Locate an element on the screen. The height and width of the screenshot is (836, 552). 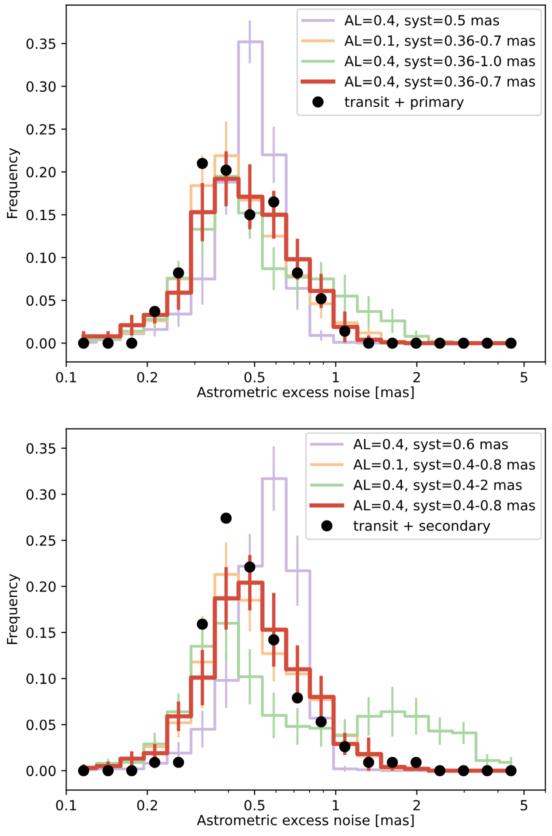
legend-label: AL=0.4, syst=0.5 mas is located at coordinates (422, 21).